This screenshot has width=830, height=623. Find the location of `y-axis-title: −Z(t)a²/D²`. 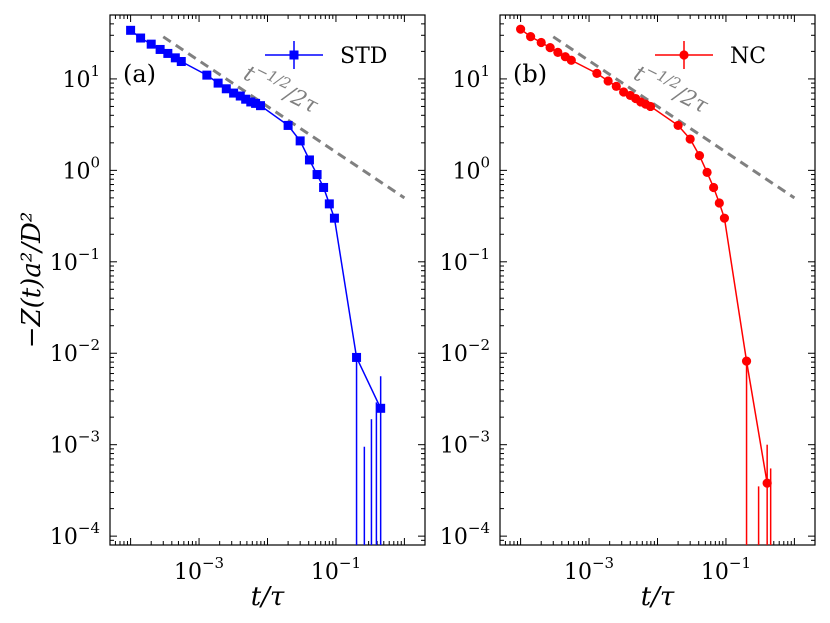

y-axis-title: −Z(t)a²/D² is located at coordinates (32, 280).